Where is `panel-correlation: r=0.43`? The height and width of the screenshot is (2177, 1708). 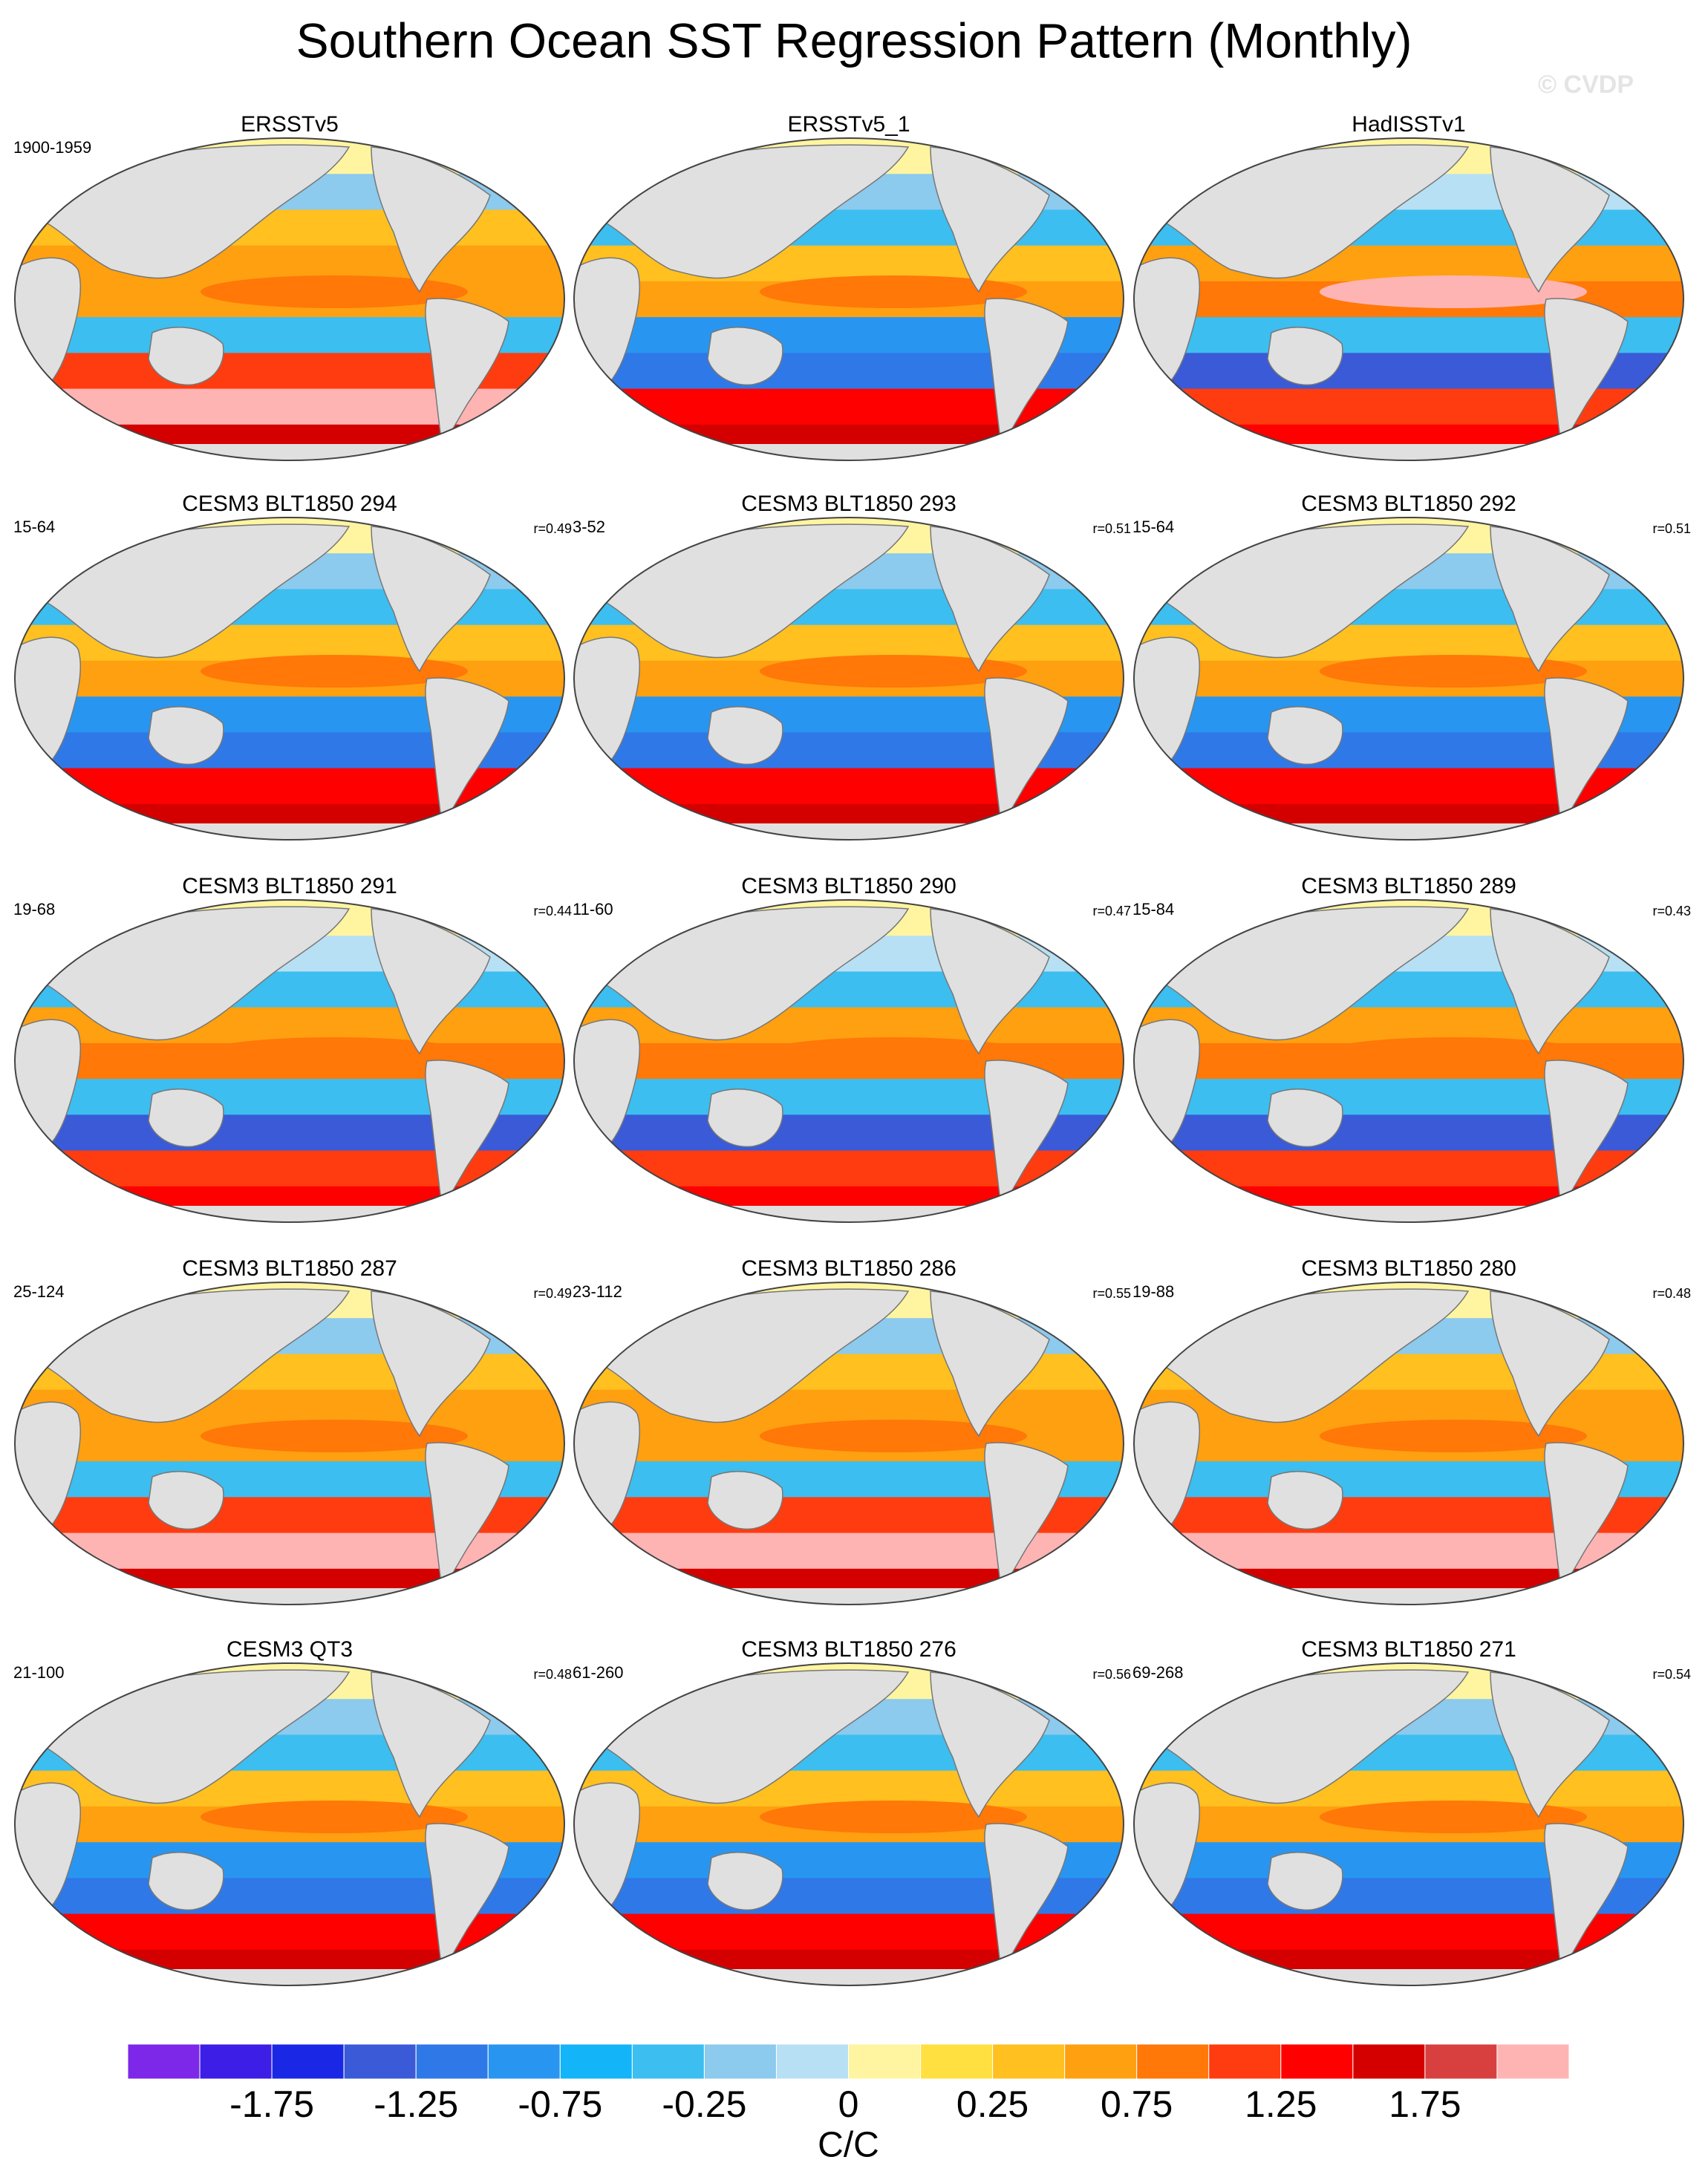 panel-correlation: r=0.43 is located at coordinates (1671, 911).